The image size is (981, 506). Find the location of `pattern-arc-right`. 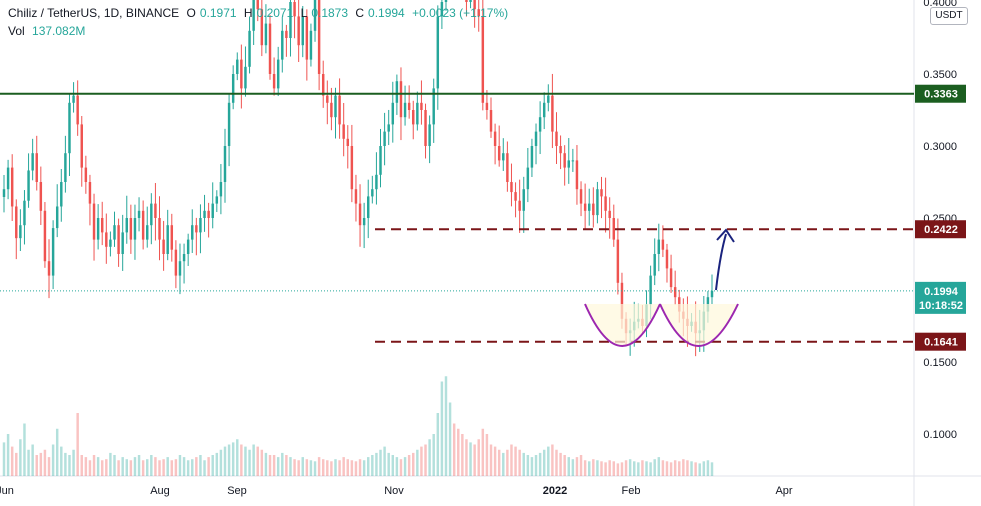

pattern-arc-right is located at coordinates (699, 325).